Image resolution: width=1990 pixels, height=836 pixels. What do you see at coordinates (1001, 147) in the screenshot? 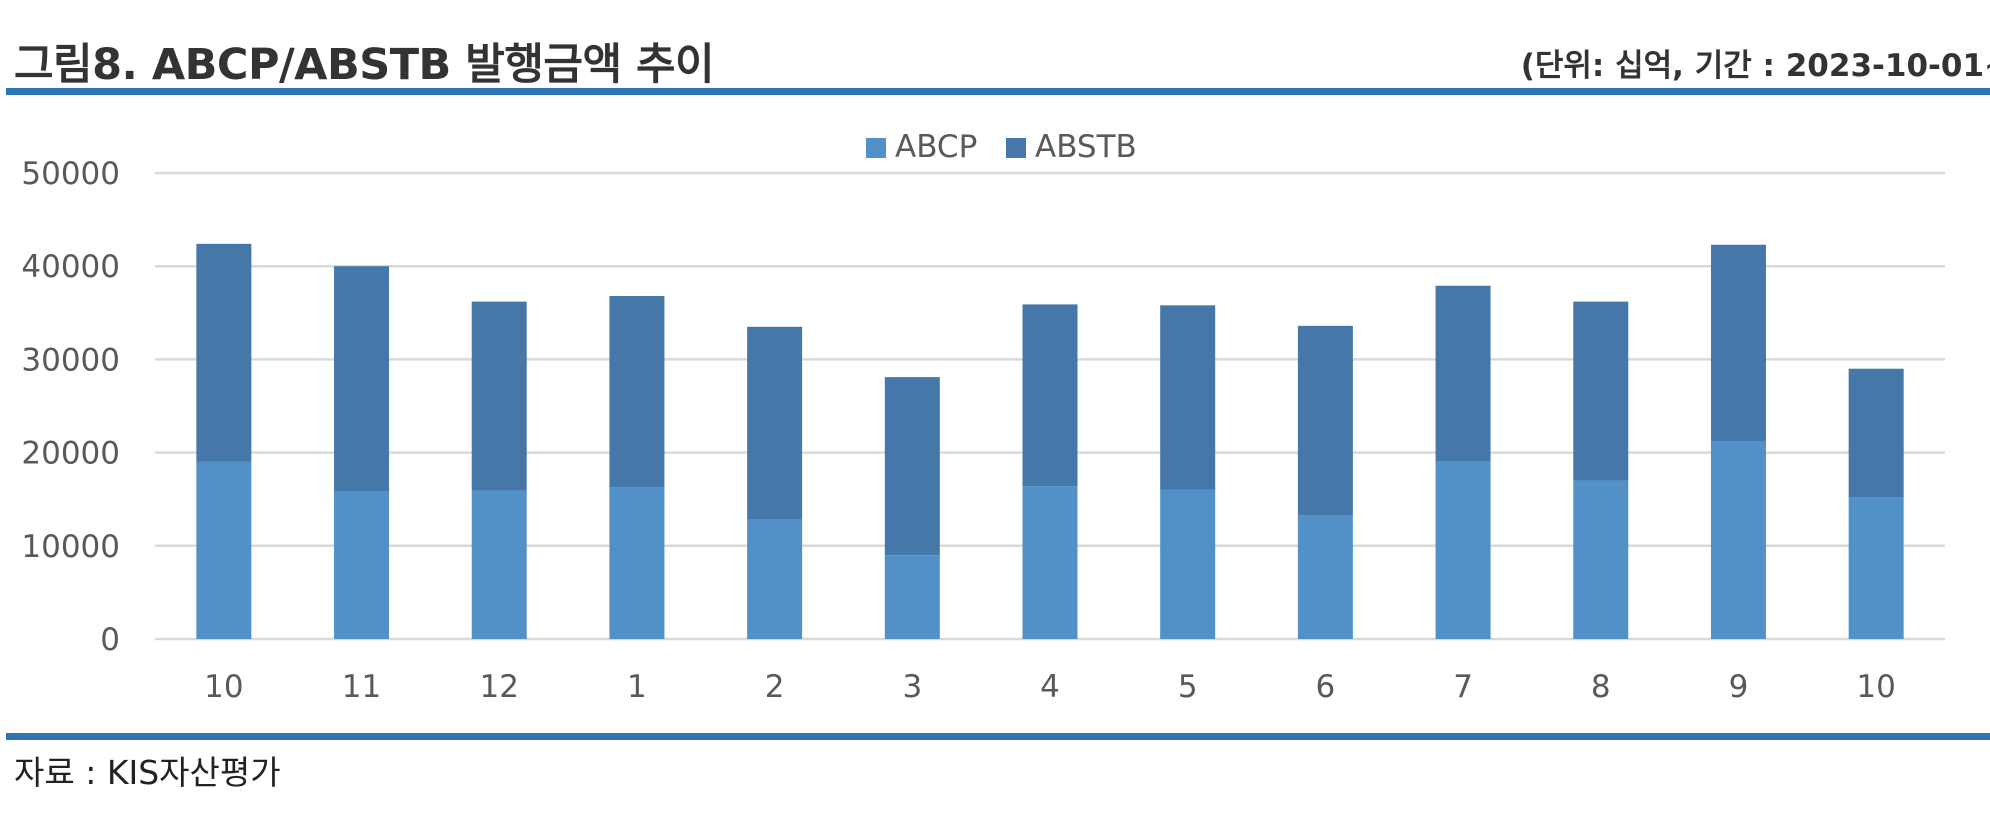
I see `legend: ABCP ABSTB` at bounding box center [1001, 147].